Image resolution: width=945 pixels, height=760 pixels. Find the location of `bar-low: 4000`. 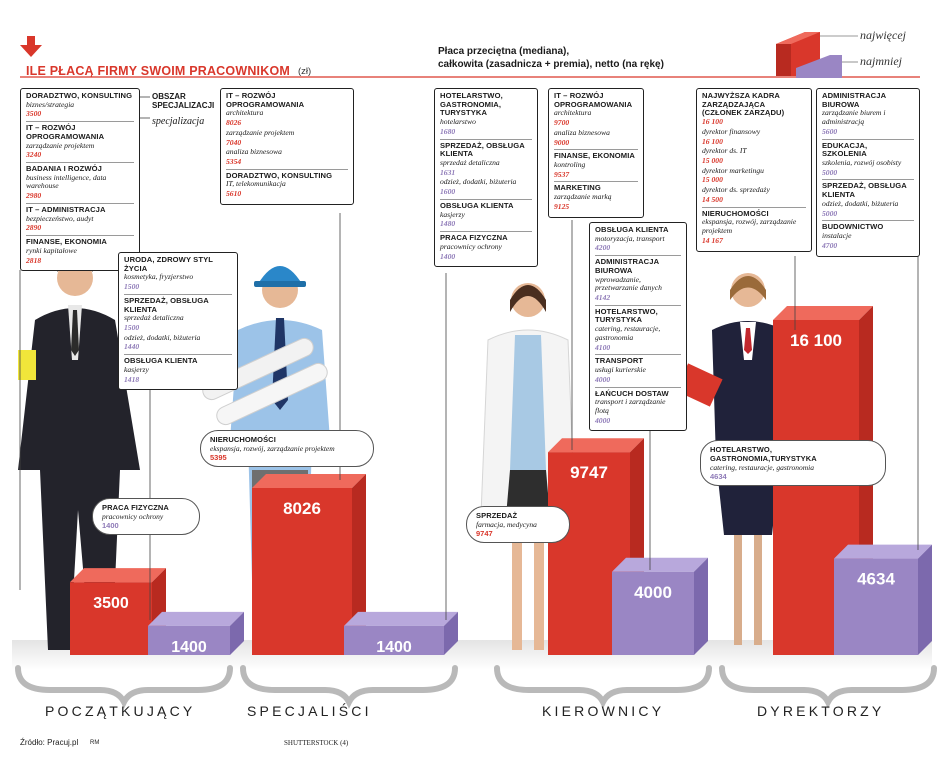

bar-low: 4000 is located at coordinates (660, 606).